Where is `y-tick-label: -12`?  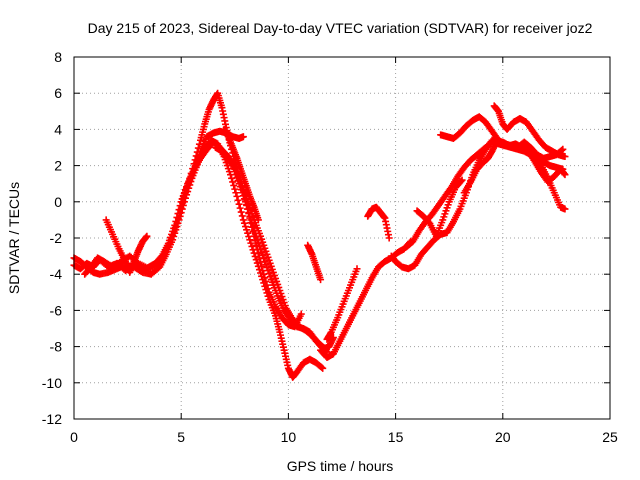 y-tick-label: -12 is located at coordinates (52, 419).